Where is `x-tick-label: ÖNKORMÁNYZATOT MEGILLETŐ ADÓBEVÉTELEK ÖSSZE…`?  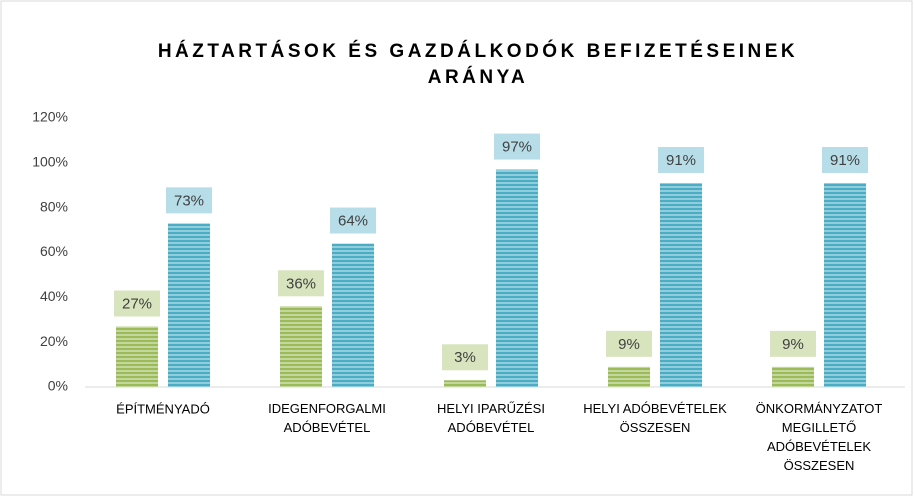
x-tick-label: ÖNKORMÁNYZATOT MEGILLETŐ ADÓBEVÉTELEK ÖSSZE… is located at coordinates (819, 437).